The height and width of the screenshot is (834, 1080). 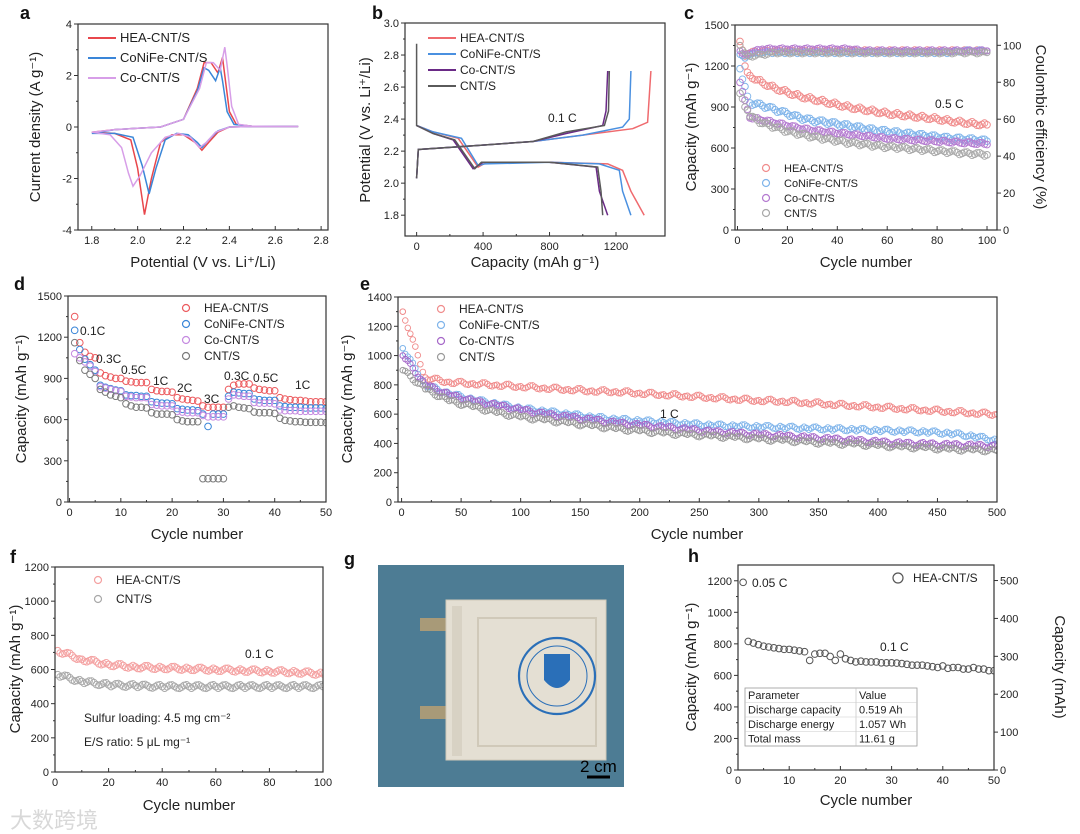 What do you see at coordinates (137, 241) in the screenshot?
I see `x-tick-label: 2.0` at bounding box center [137, 241].